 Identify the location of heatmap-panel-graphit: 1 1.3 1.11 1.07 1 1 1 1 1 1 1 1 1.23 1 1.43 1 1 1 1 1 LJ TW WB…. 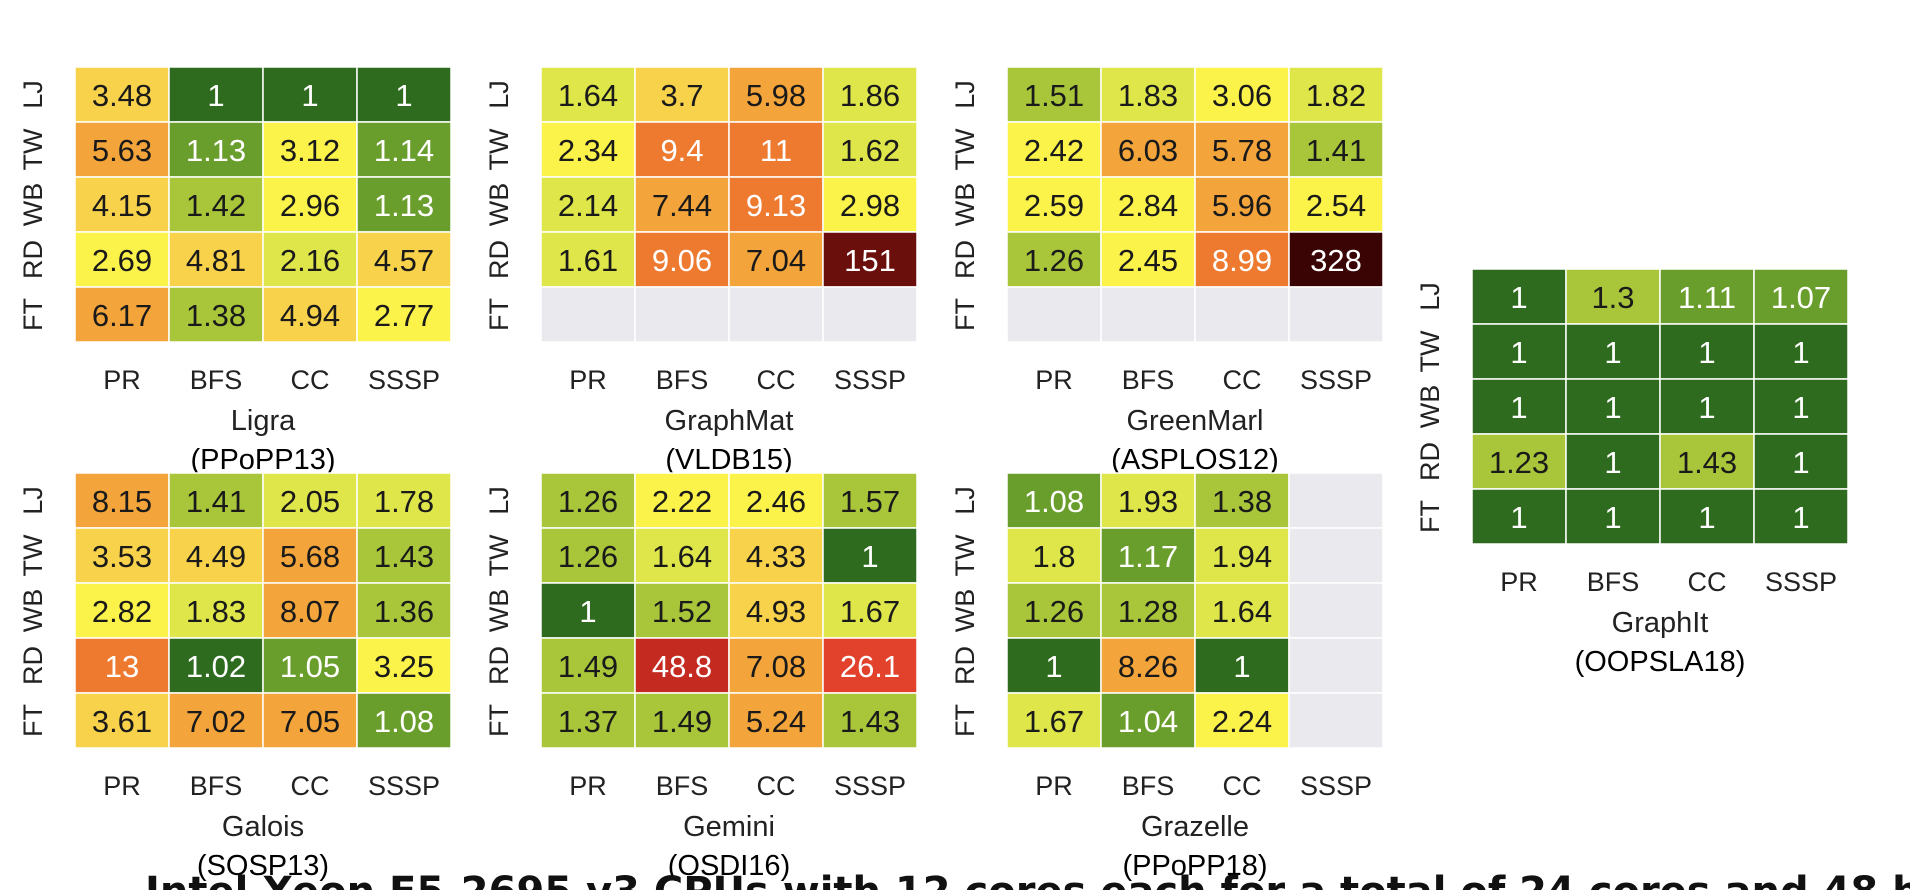
(1632, 473).